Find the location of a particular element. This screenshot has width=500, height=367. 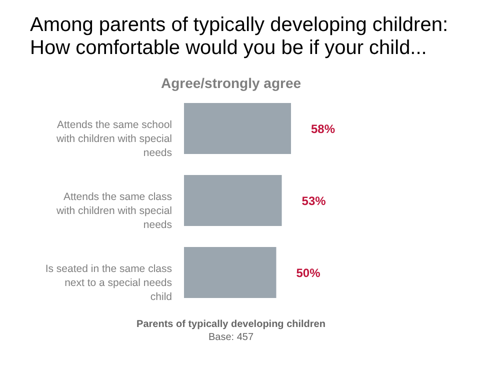

y-tick-label: Is seated in the same class next to a special needs child is located at coordinates (108, 283).